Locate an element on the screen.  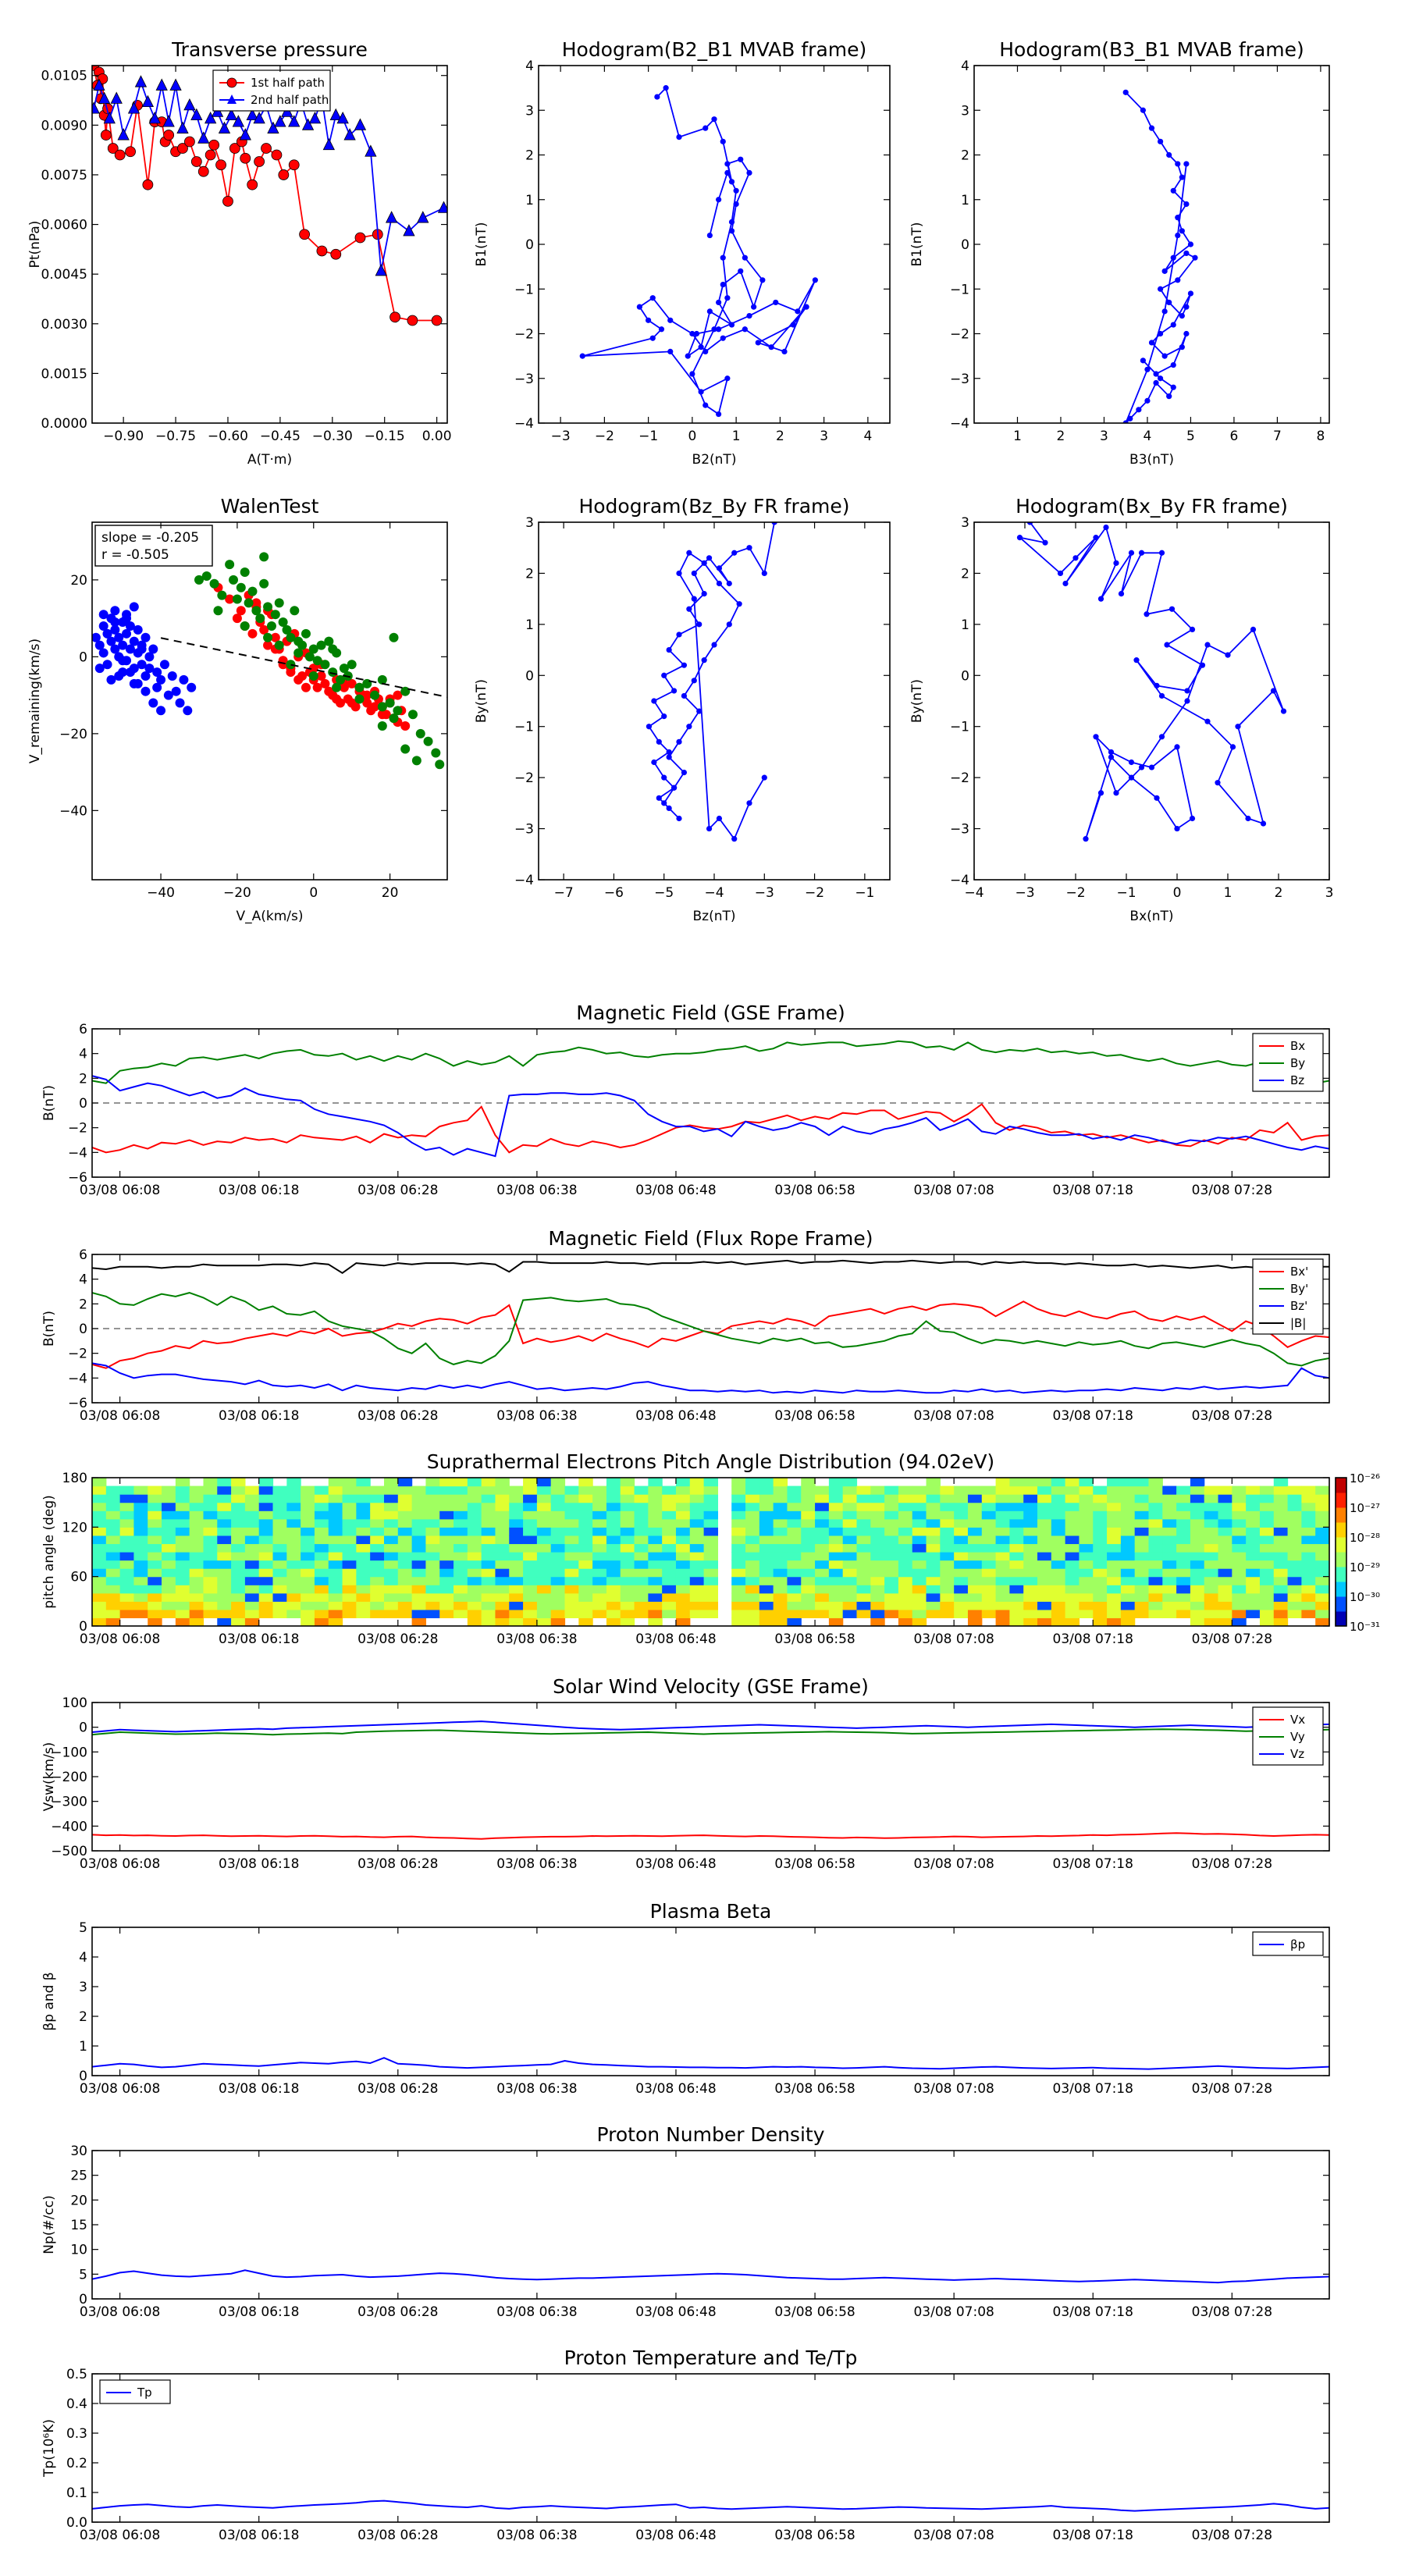
y-tick-label: 0.0030 is located at coordinates (64, 325).